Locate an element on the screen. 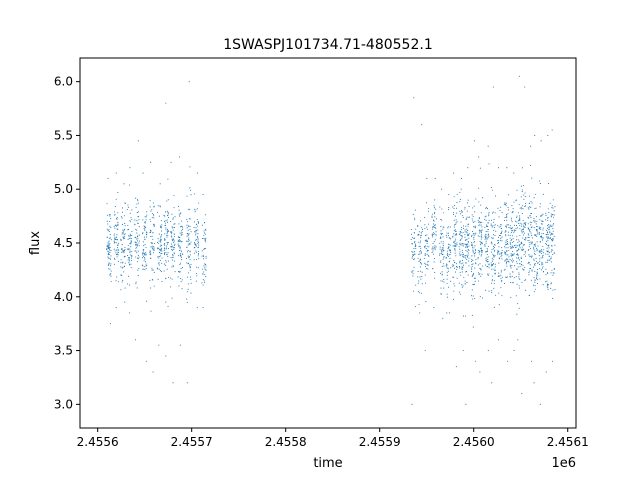  y-tick-label: 5.5 is located at coordinates (63, 135).